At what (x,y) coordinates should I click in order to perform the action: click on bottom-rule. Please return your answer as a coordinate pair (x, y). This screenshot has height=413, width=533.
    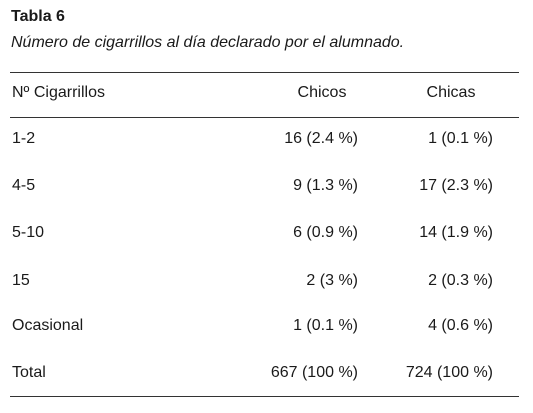
    Looking at the image, I should click on (264, 396).